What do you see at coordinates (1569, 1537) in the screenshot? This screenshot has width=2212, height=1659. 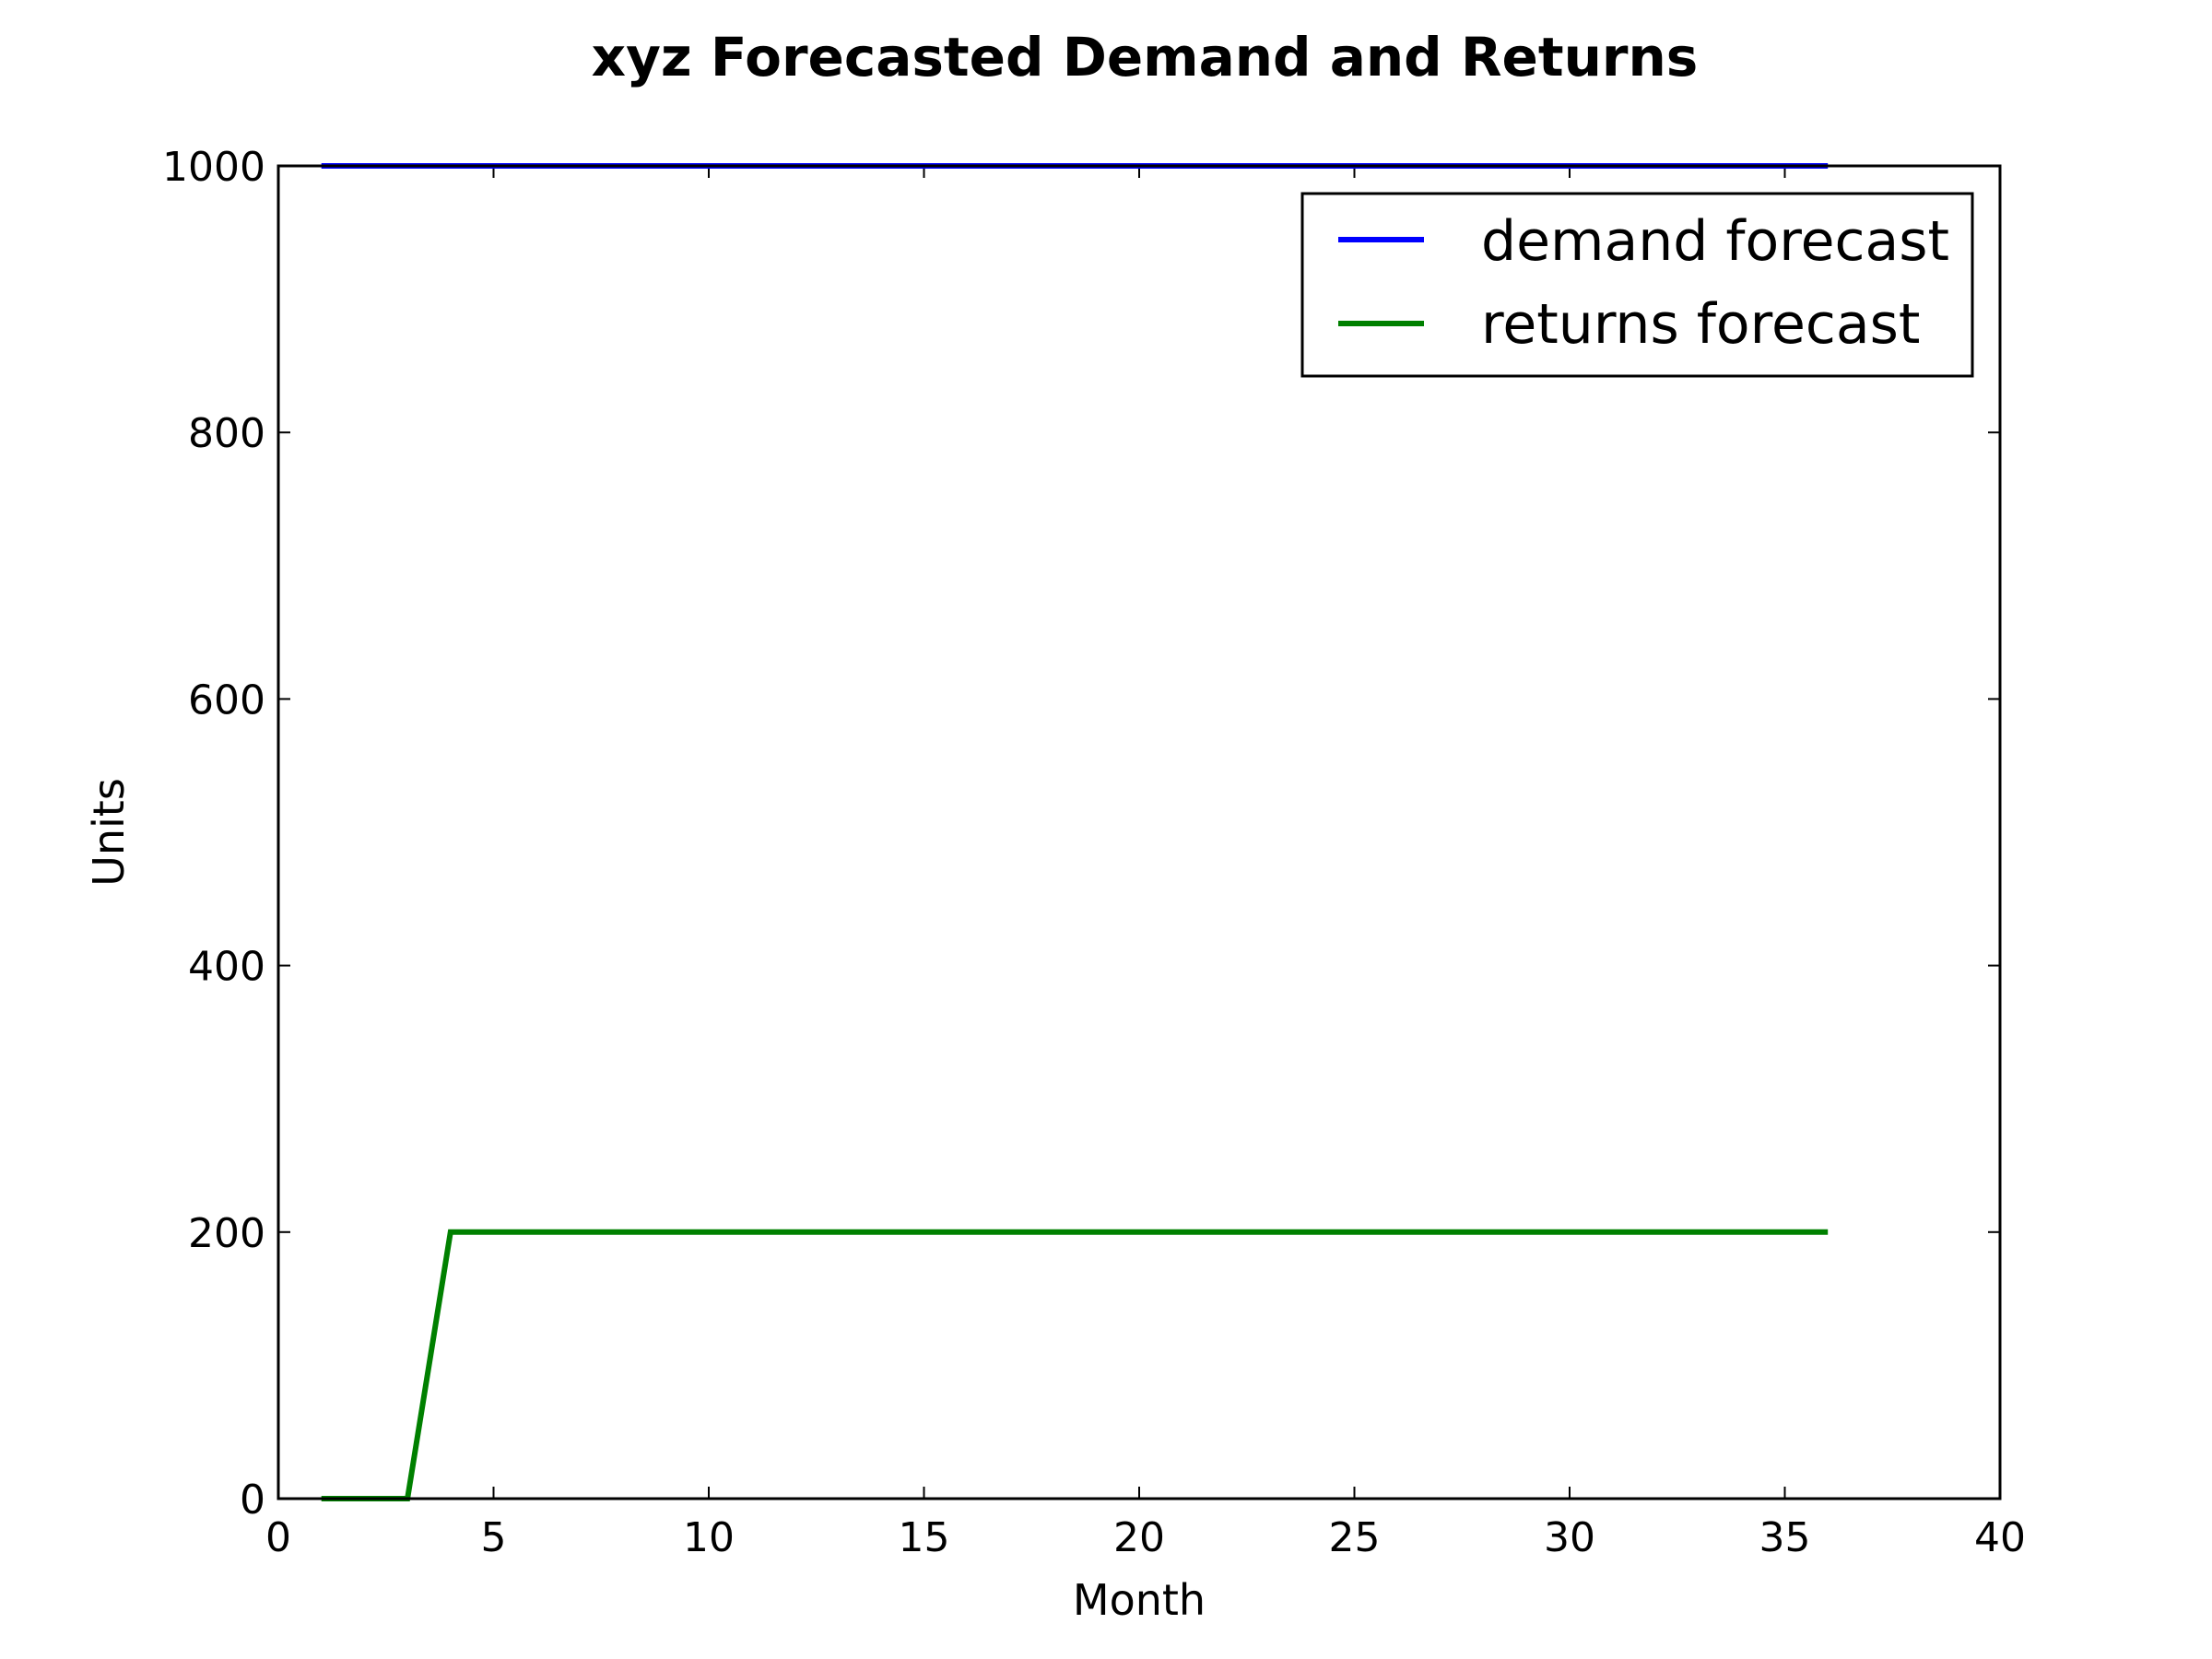 I see `x-tick-label-30: 30` at bounding box center [1569, 1537].